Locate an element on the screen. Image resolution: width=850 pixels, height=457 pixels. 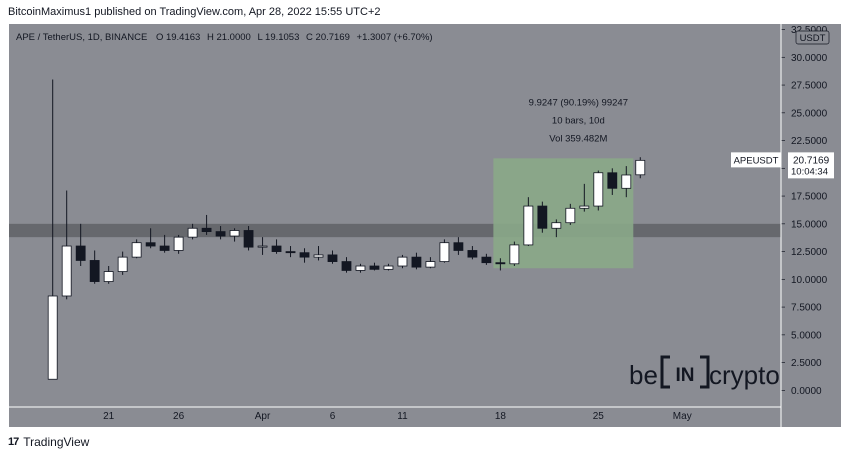
measure-line-bars: 10 bars, 10d is located at coordinates (578, 120).